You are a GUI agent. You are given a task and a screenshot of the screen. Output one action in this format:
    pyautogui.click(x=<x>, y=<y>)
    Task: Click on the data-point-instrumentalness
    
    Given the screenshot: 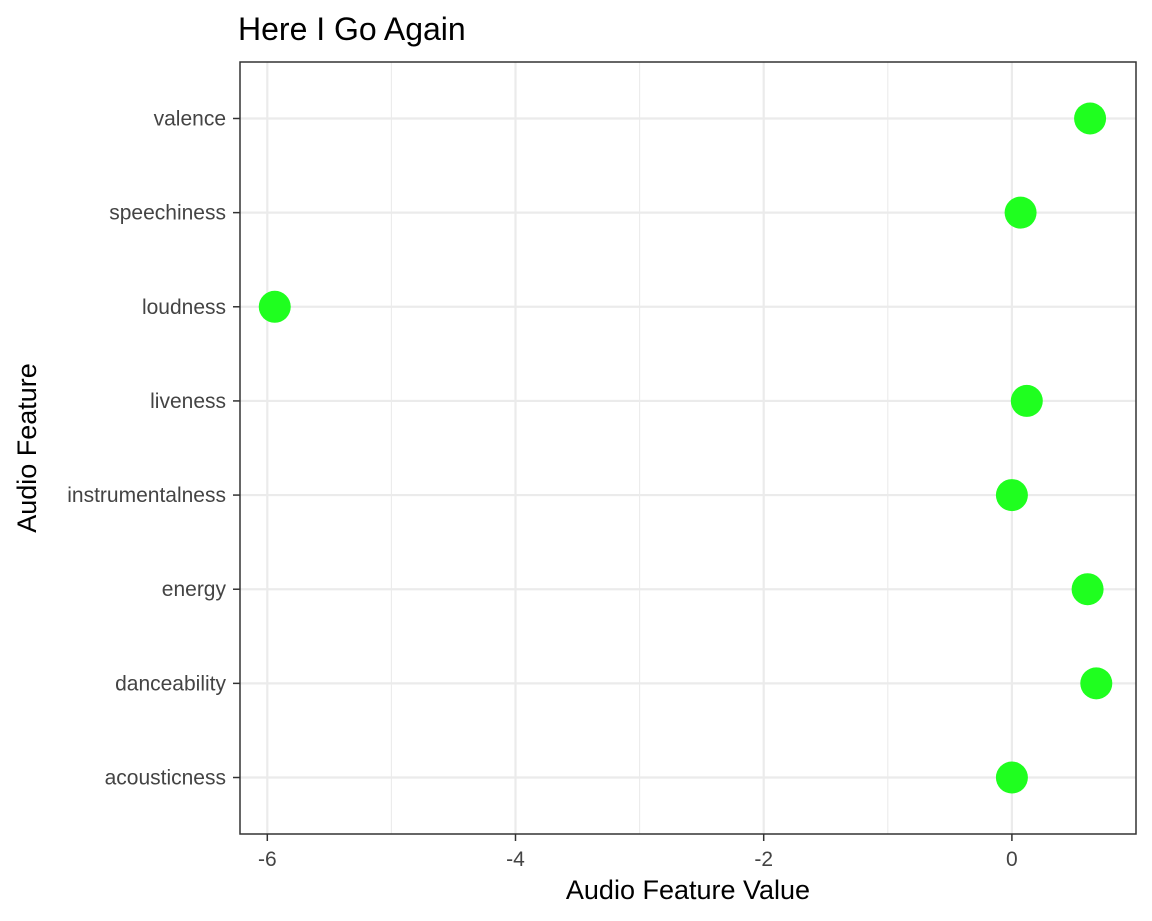 What is the action you would take?
    pyautogui.click(x=1011, y=495)
    